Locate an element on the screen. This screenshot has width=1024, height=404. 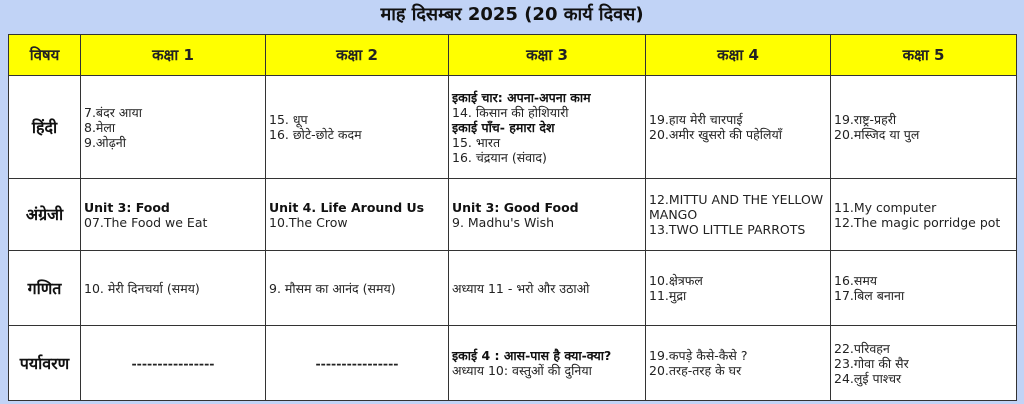
unit-heading: Unit 4. Life Around Us is located at coordinates (347, 207).